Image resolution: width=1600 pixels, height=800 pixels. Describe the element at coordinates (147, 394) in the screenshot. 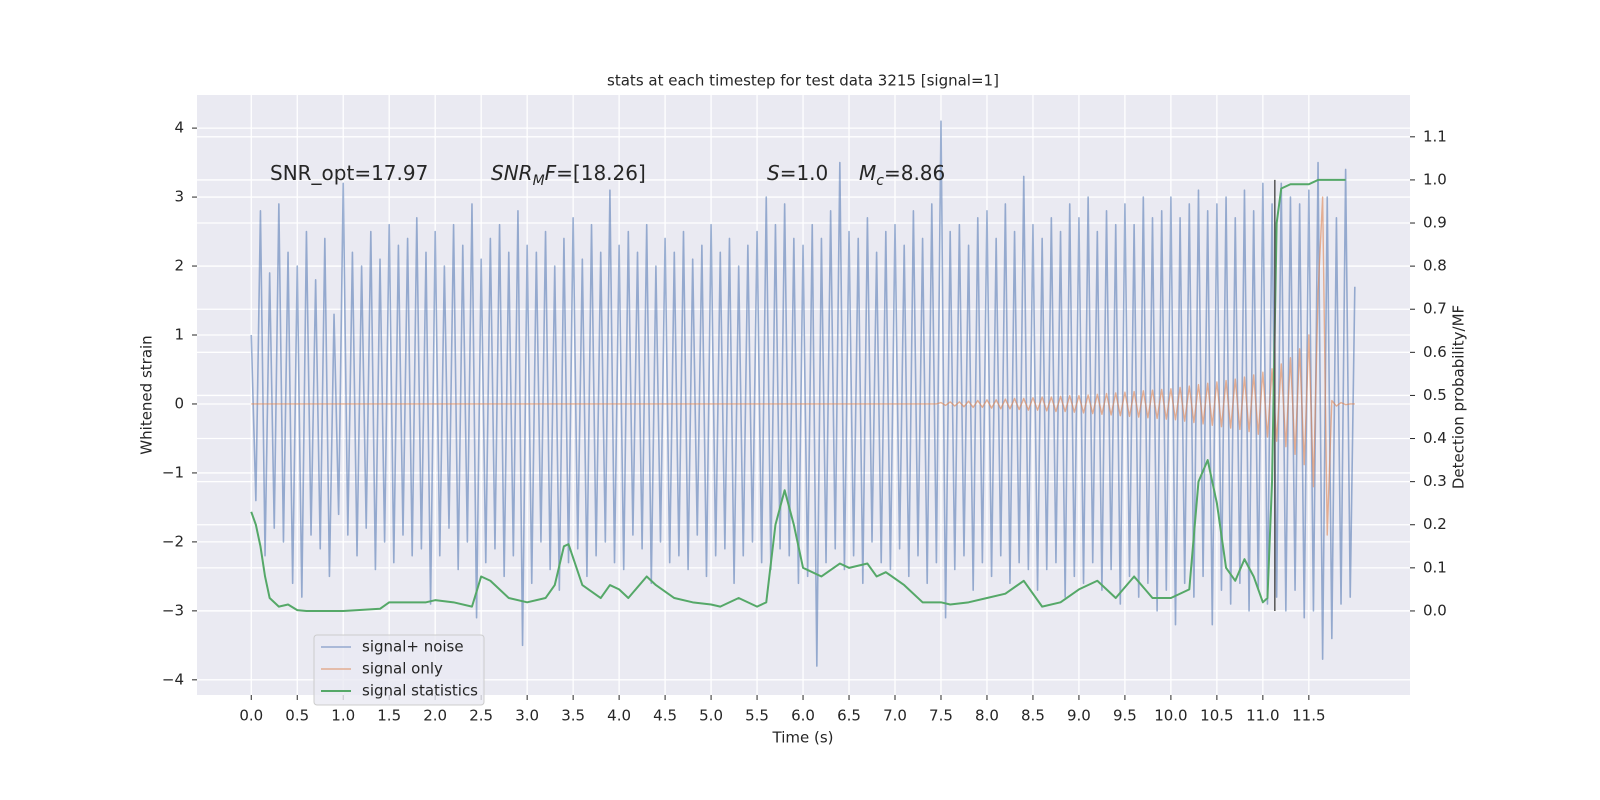

I see `y-axis-label: Whitened strain` at that location.